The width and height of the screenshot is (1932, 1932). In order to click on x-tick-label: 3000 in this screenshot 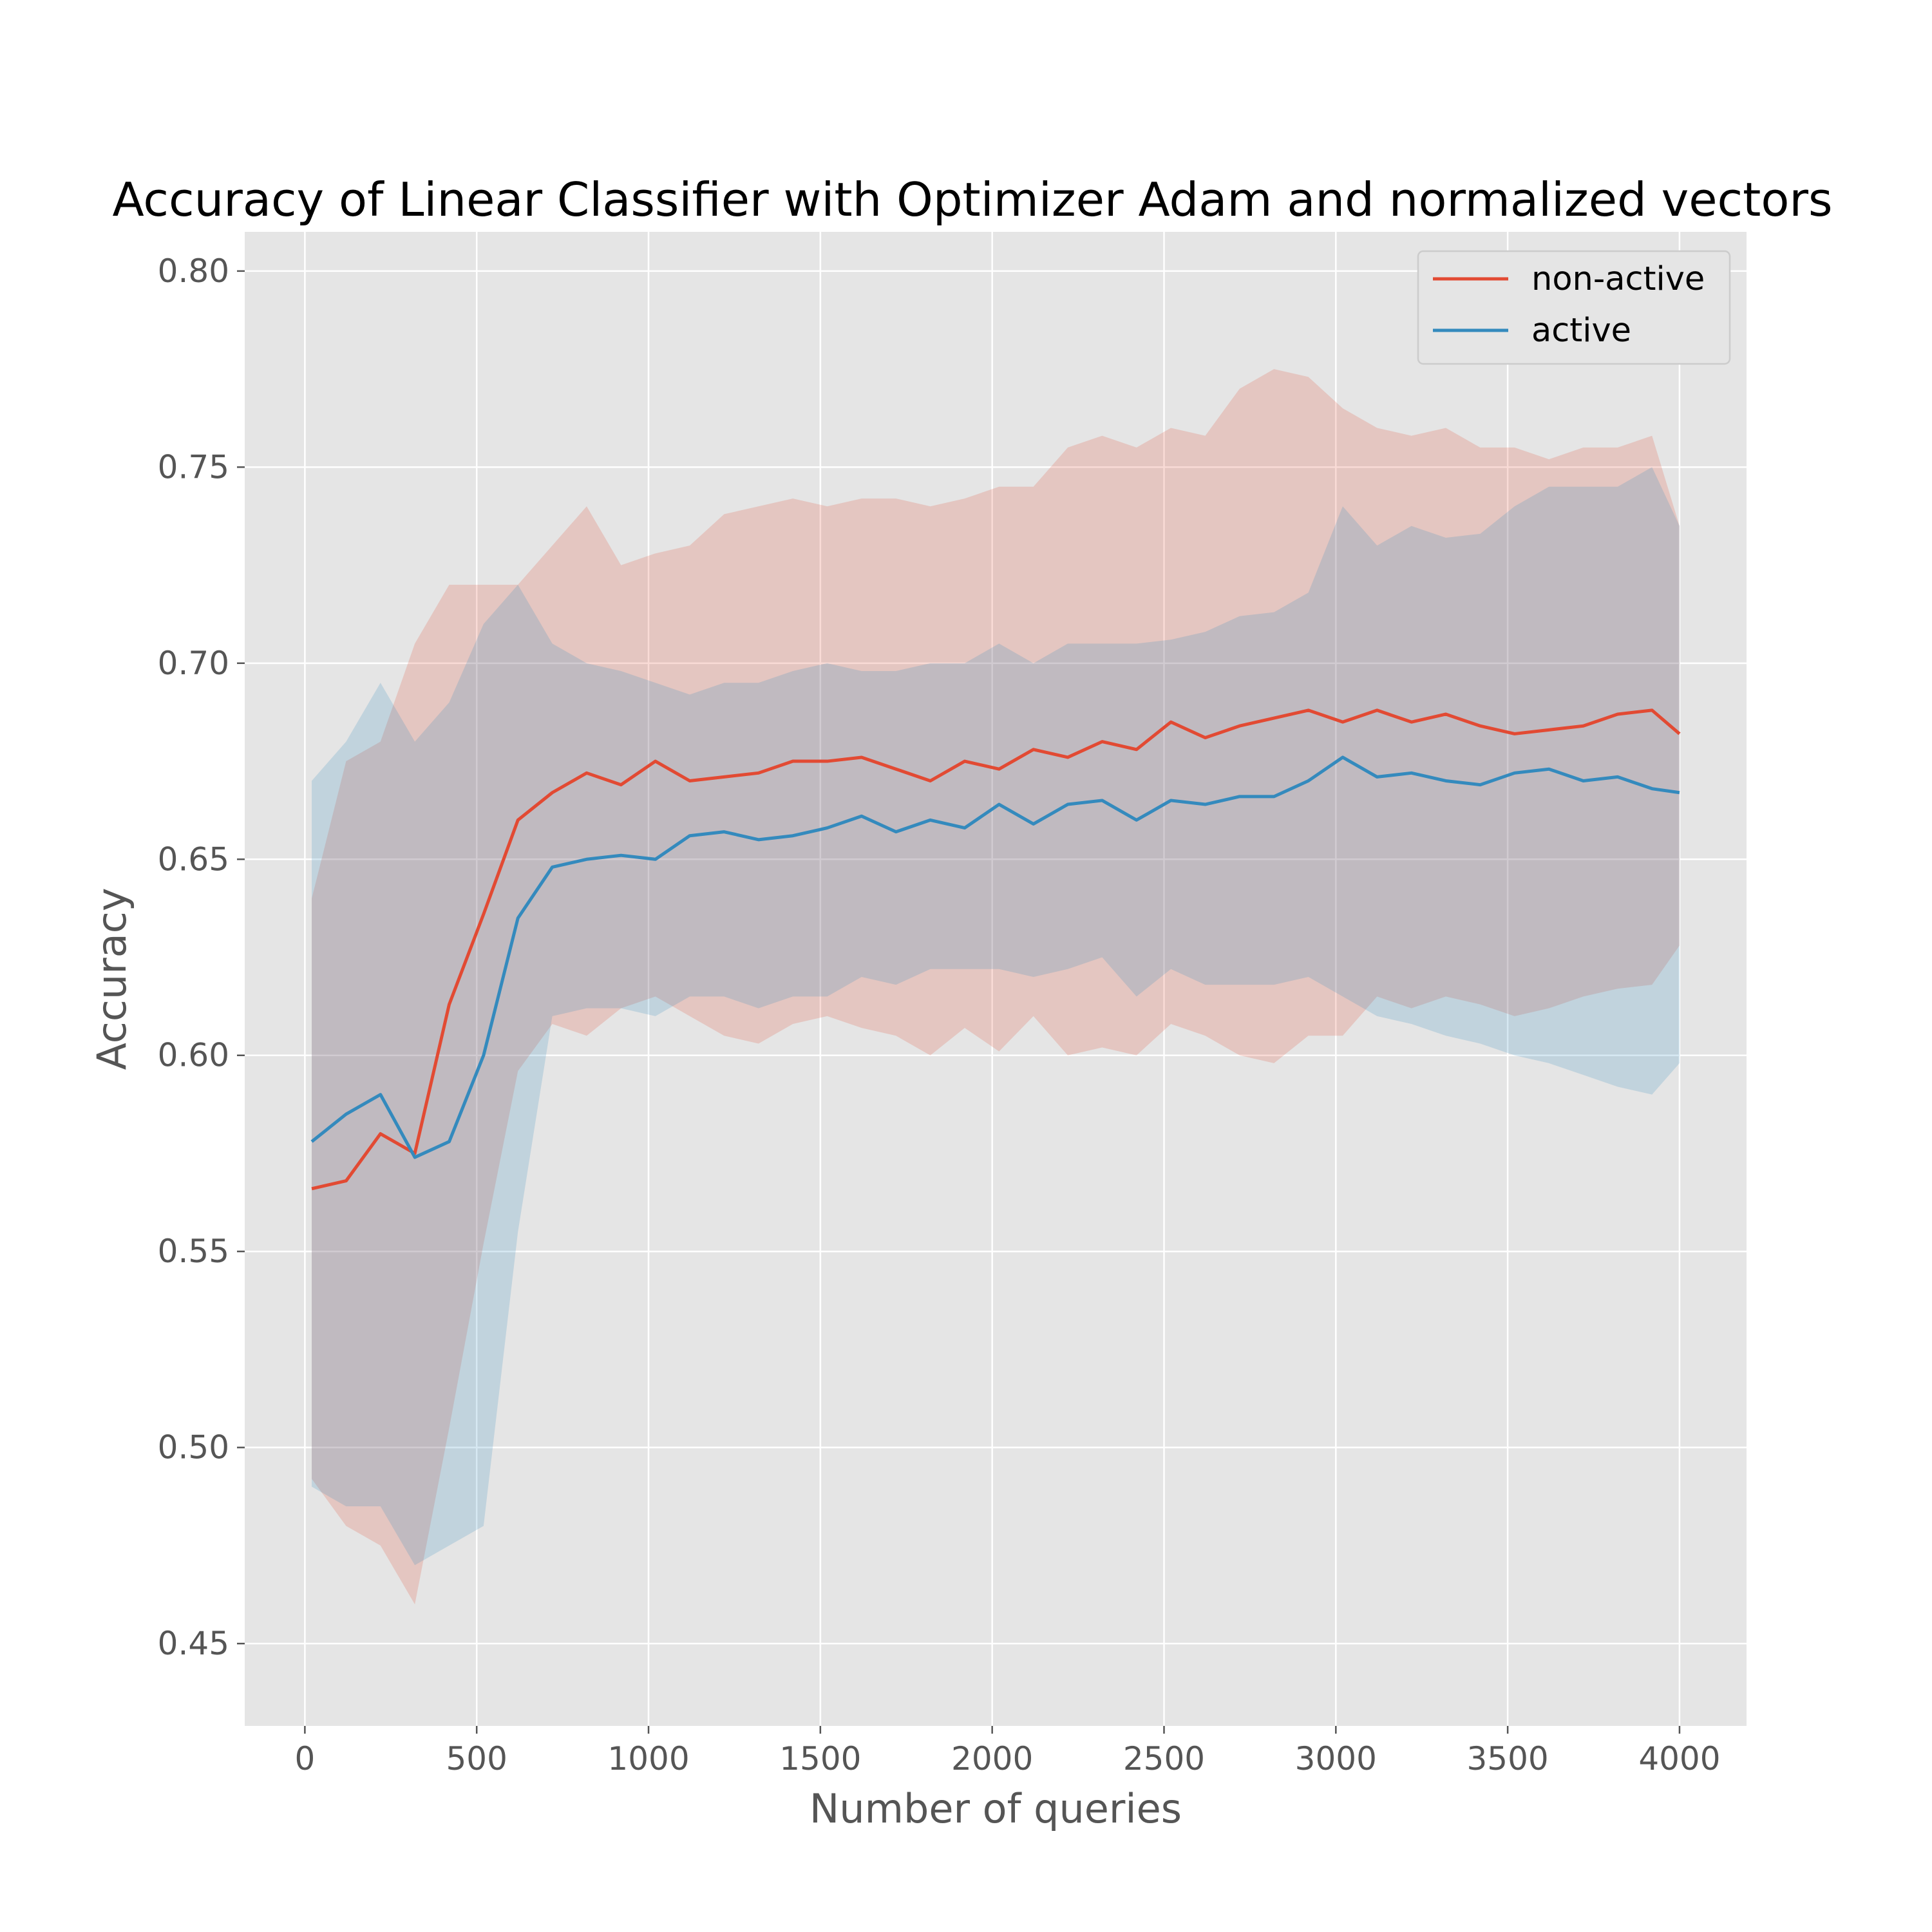, I will do `click(1336, 1758)`.